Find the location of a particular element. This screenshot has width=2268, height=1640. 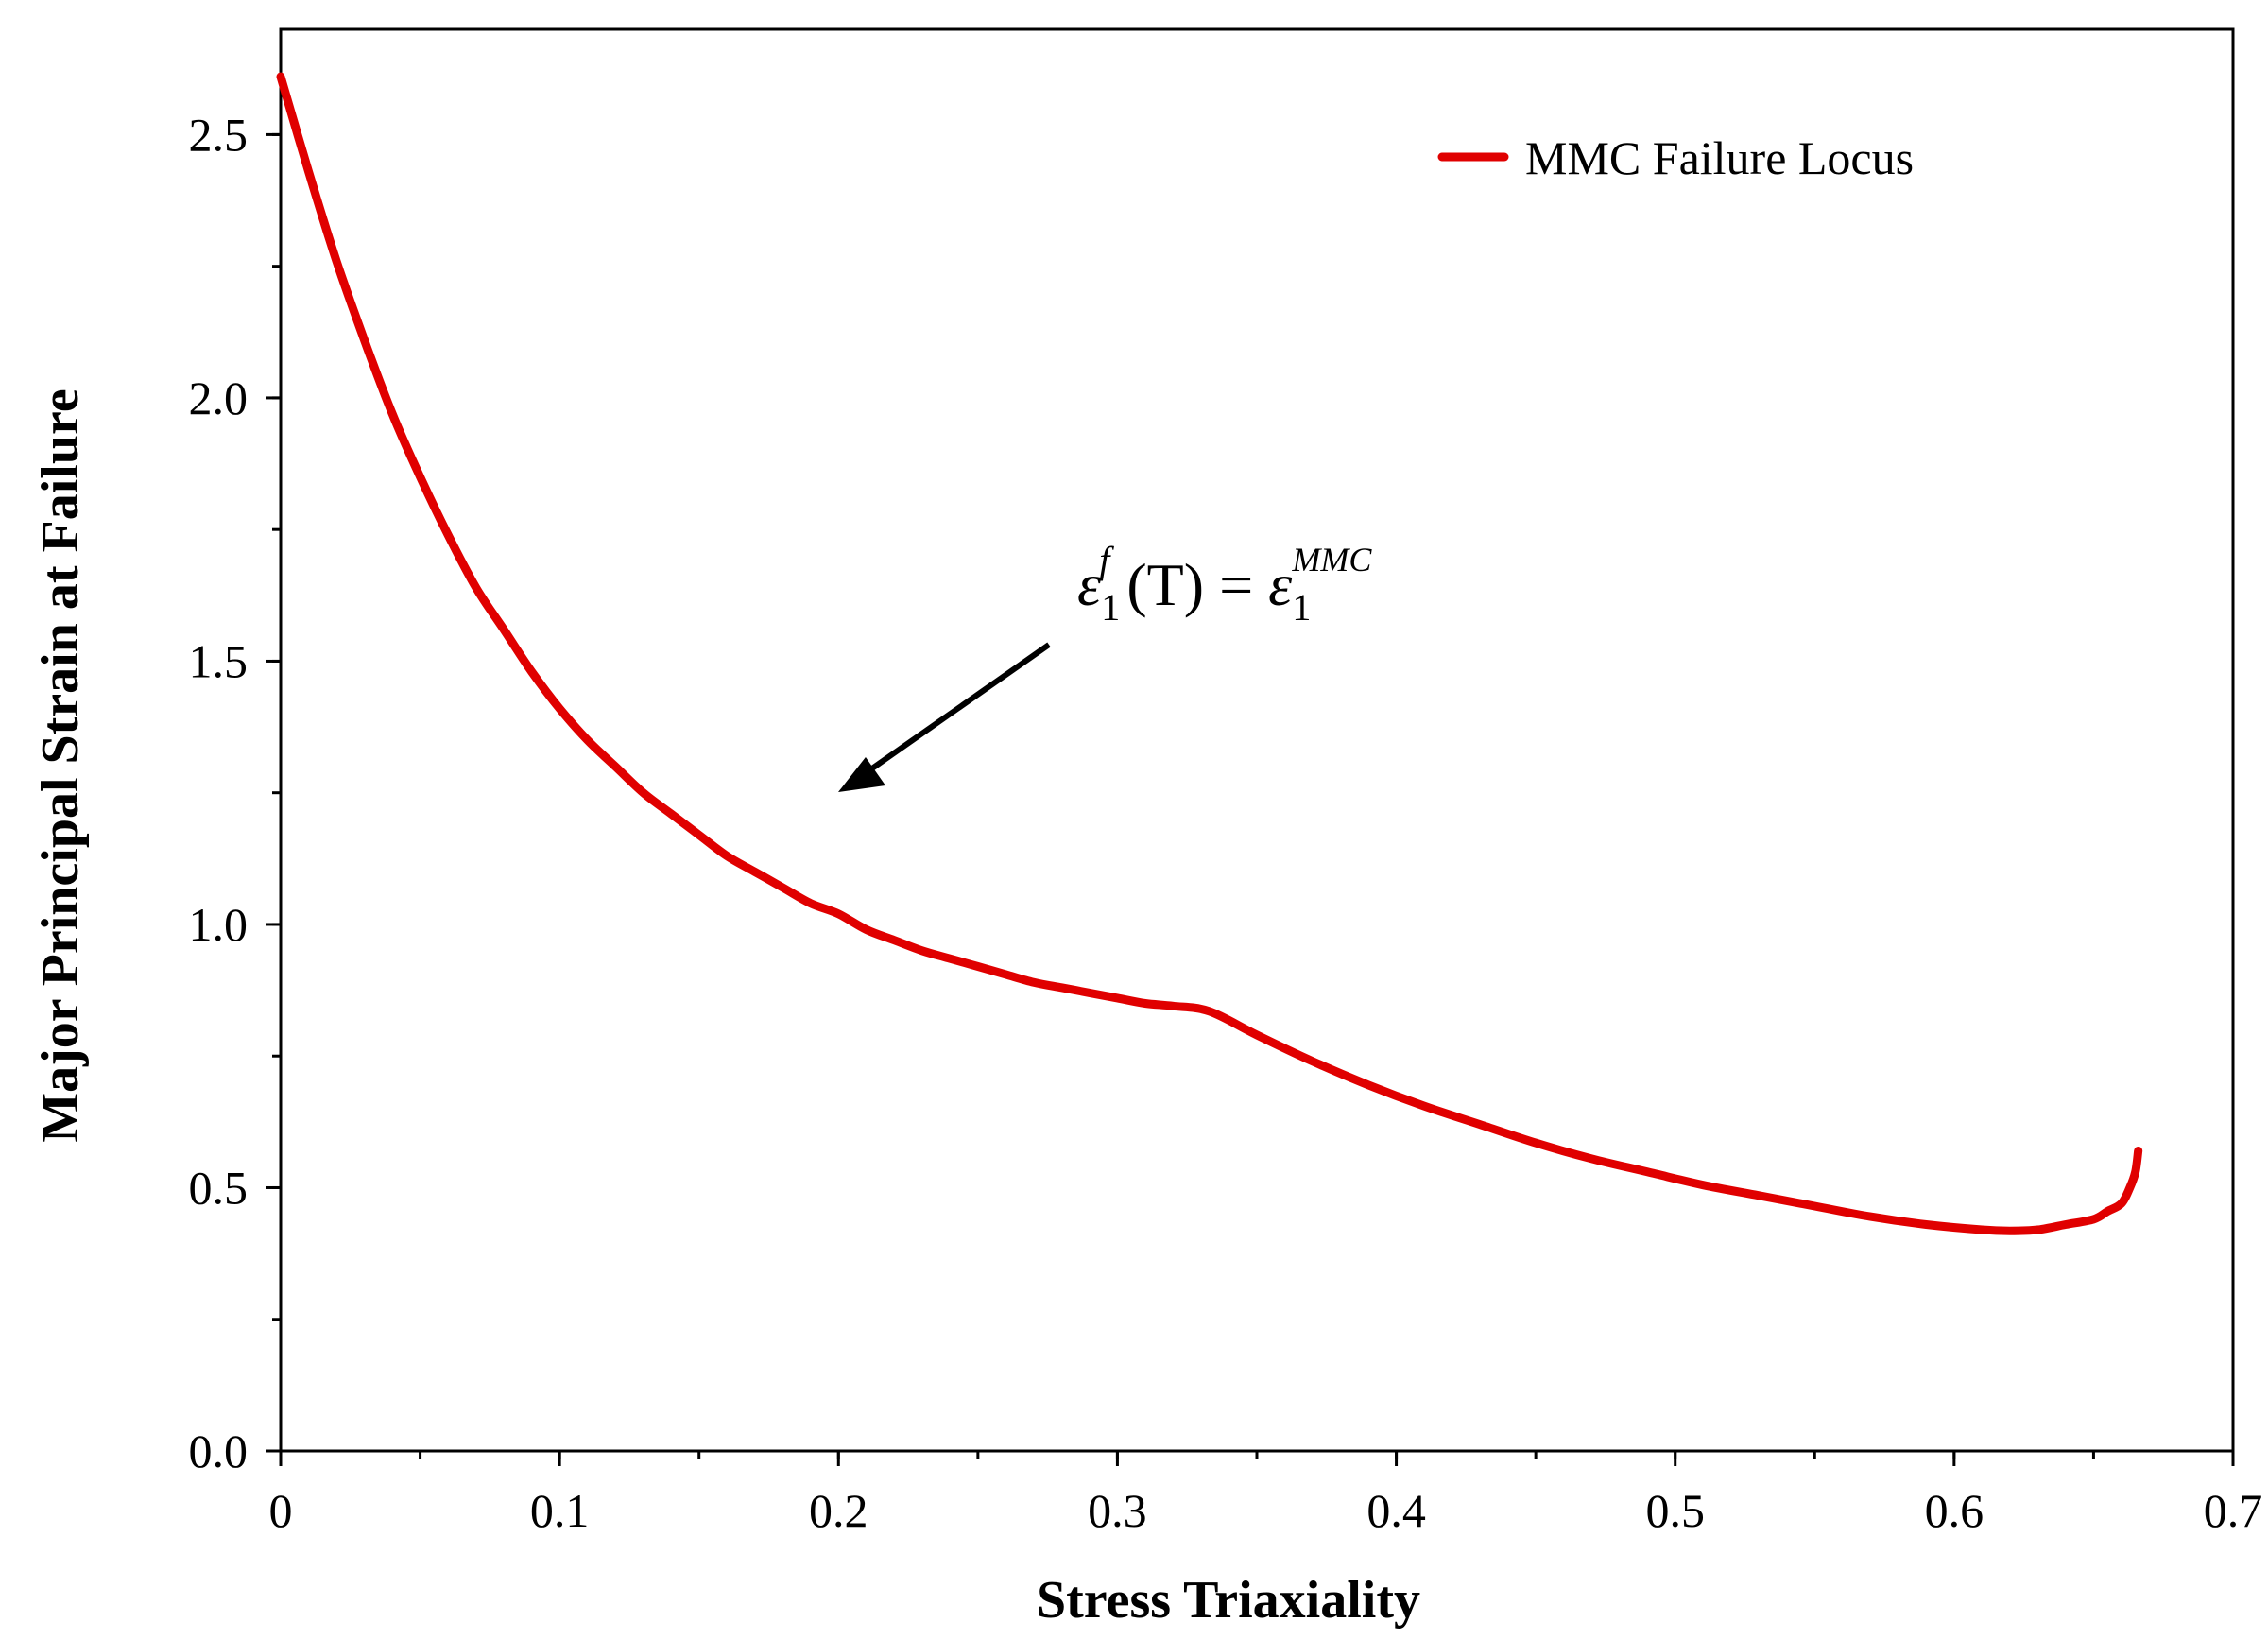

x-axis-title: Stress Triaxiality is located at coordinates (1228, 1600).